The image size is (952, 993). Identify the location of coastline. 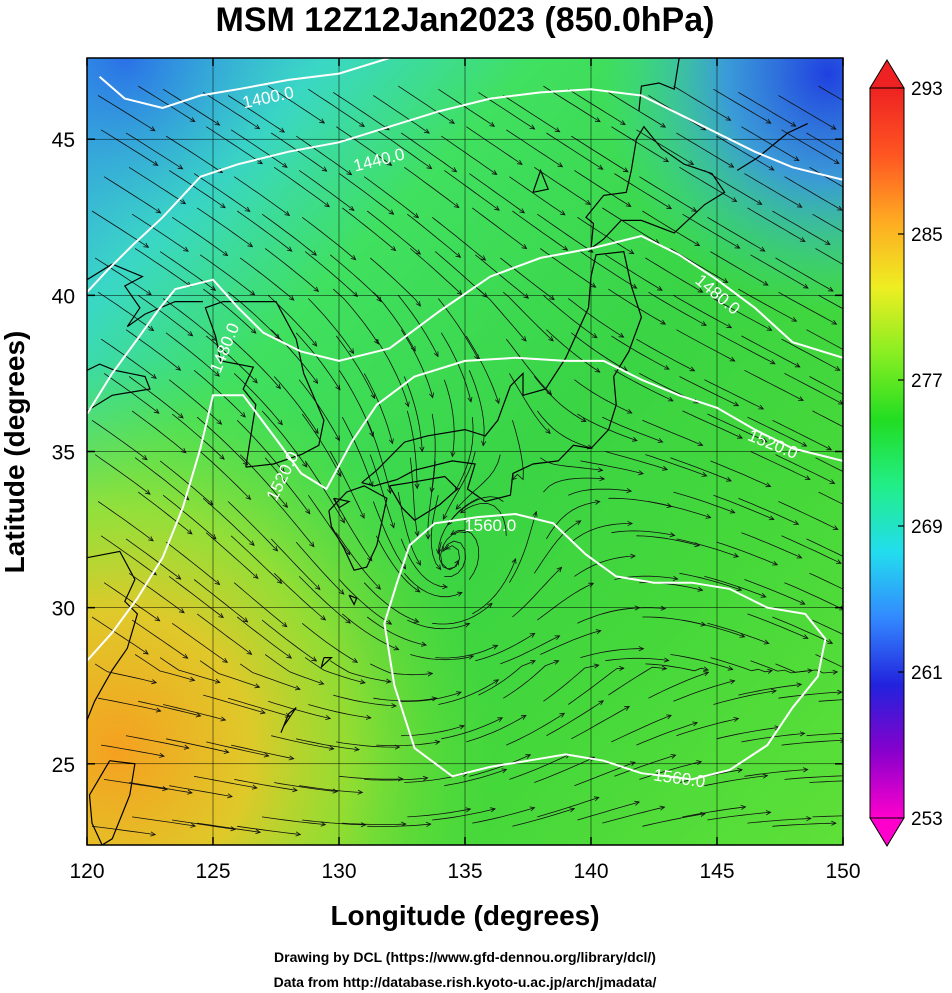
(655, 187).